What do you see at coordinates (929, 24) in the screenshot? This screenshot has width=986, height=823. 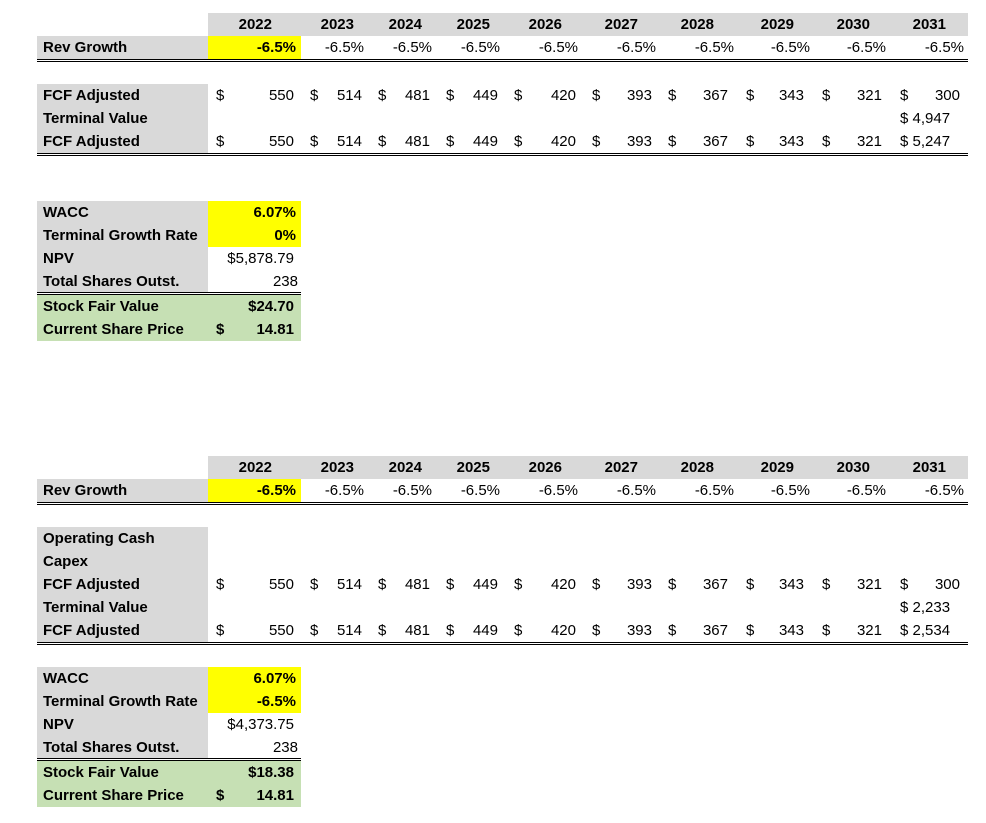 I see `year-2031: 2031` at bounding box center [929, 24].